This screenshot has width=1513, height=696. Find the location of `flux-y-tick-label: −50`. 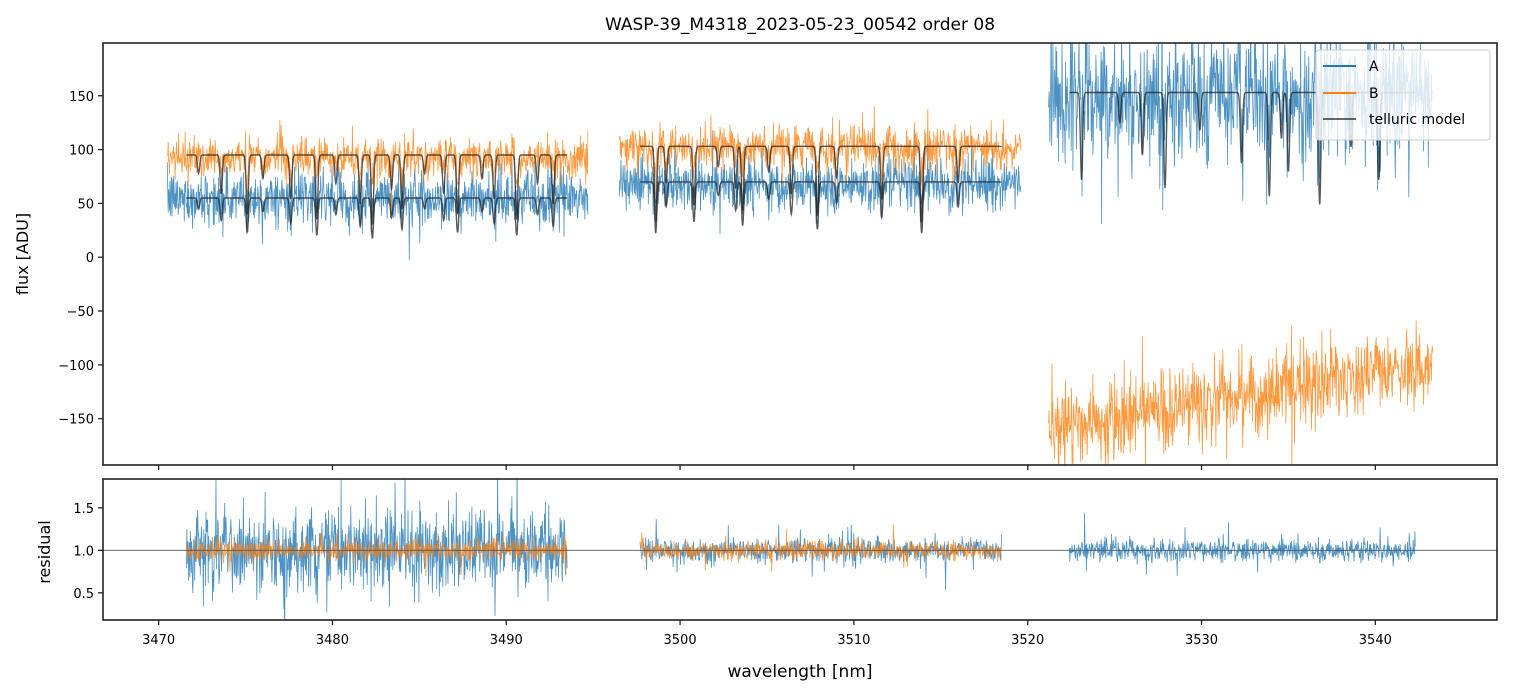

flux-y-tick-label: −50 is located at coordinates (80, 312).